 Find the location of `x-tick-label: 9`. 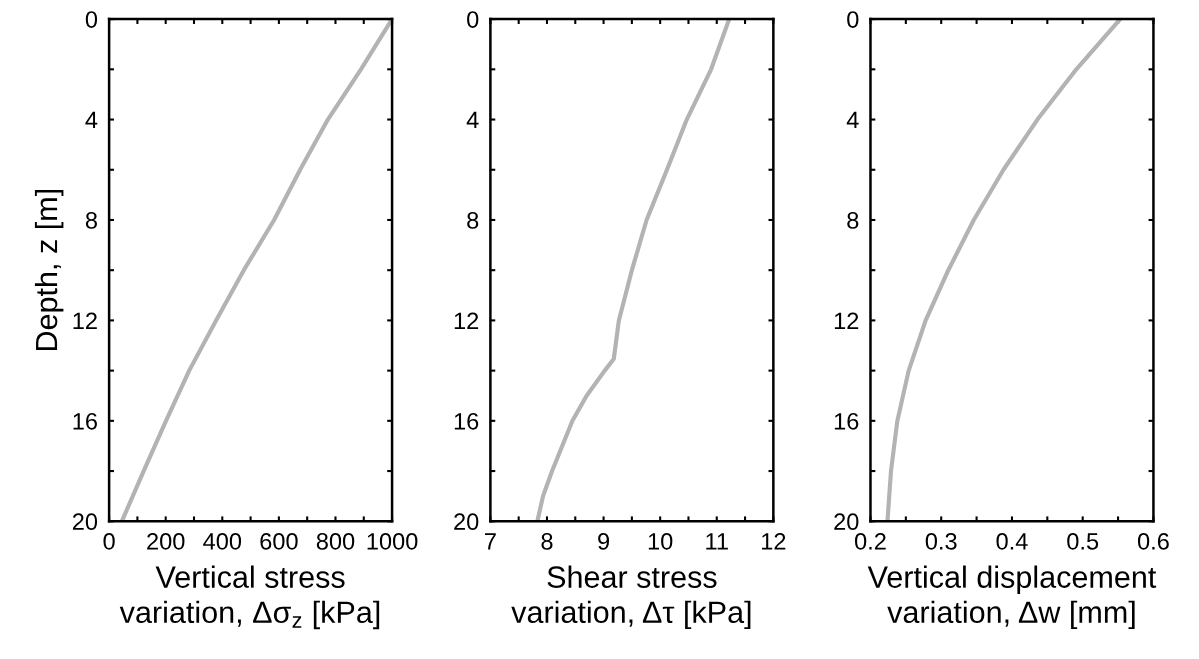

x-tick-label: 9 is located at coordinates (604, 541).